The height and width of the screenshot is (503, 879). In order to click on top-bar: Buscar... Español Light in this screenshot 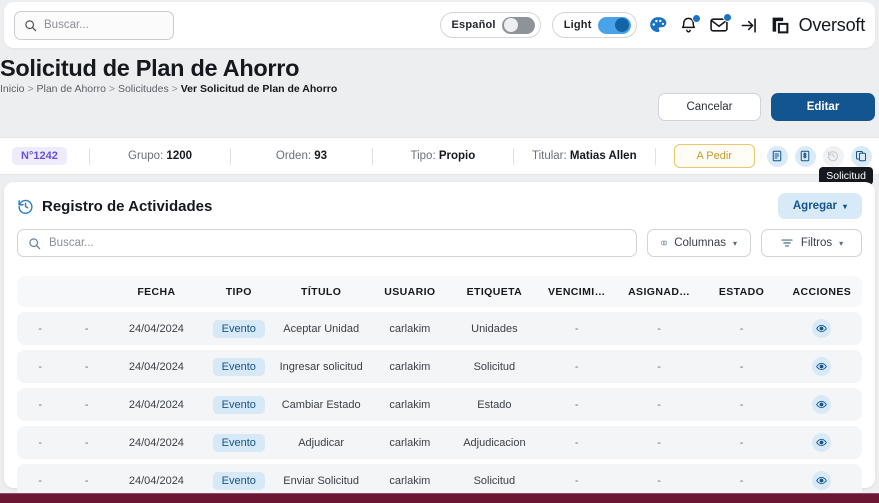, I will do `click(439, 25)`.